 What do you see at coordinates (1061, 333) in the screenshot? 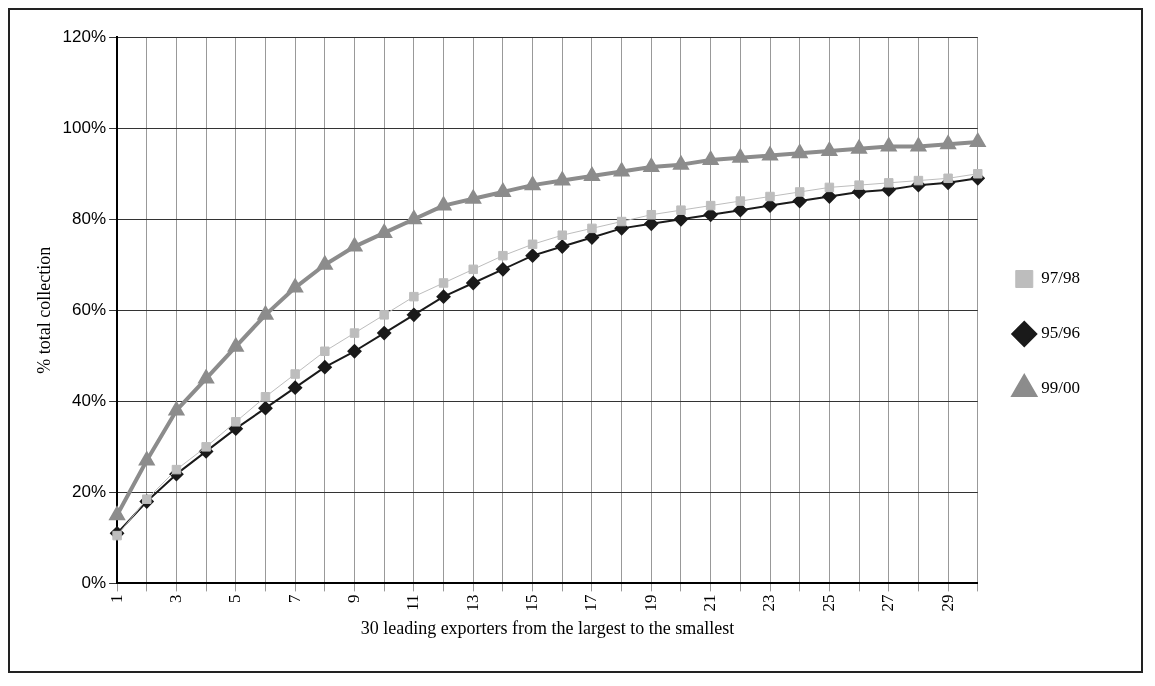
I see `legend-label: 95/96` at bounding box center [1061, 333].